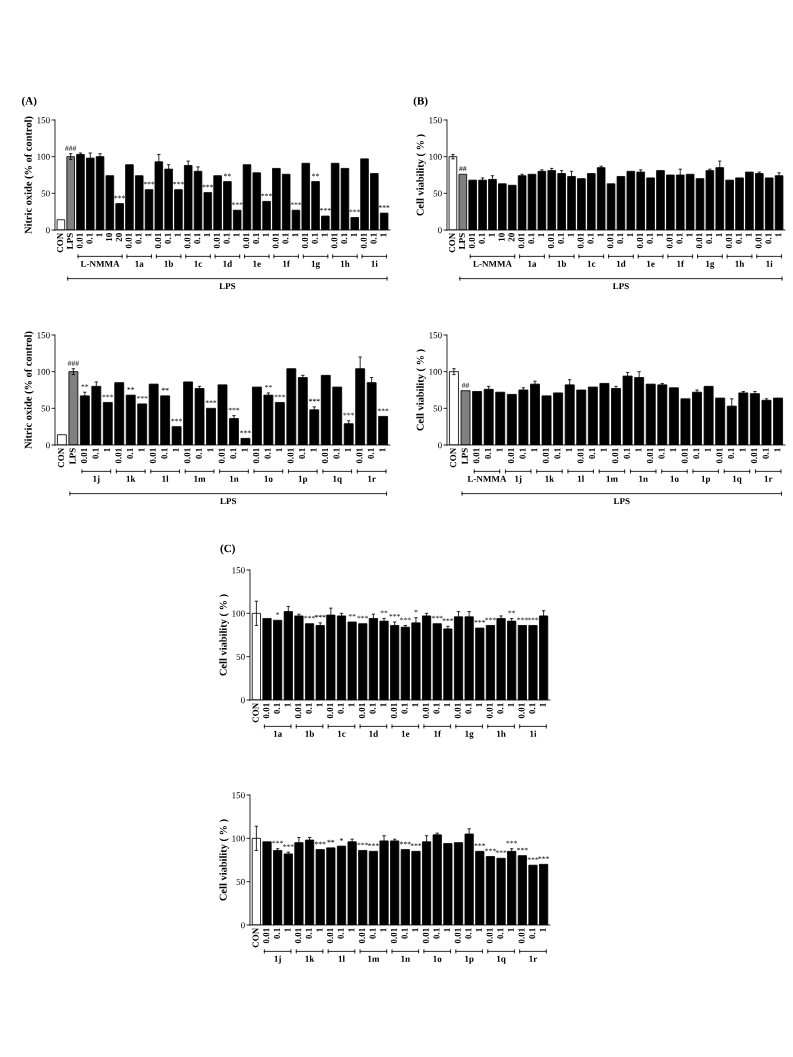 This screenshot has height=1057, width=793. Describe the element at coordinates (768, 478) in the screenshot. I see `text: 1r` at that location.